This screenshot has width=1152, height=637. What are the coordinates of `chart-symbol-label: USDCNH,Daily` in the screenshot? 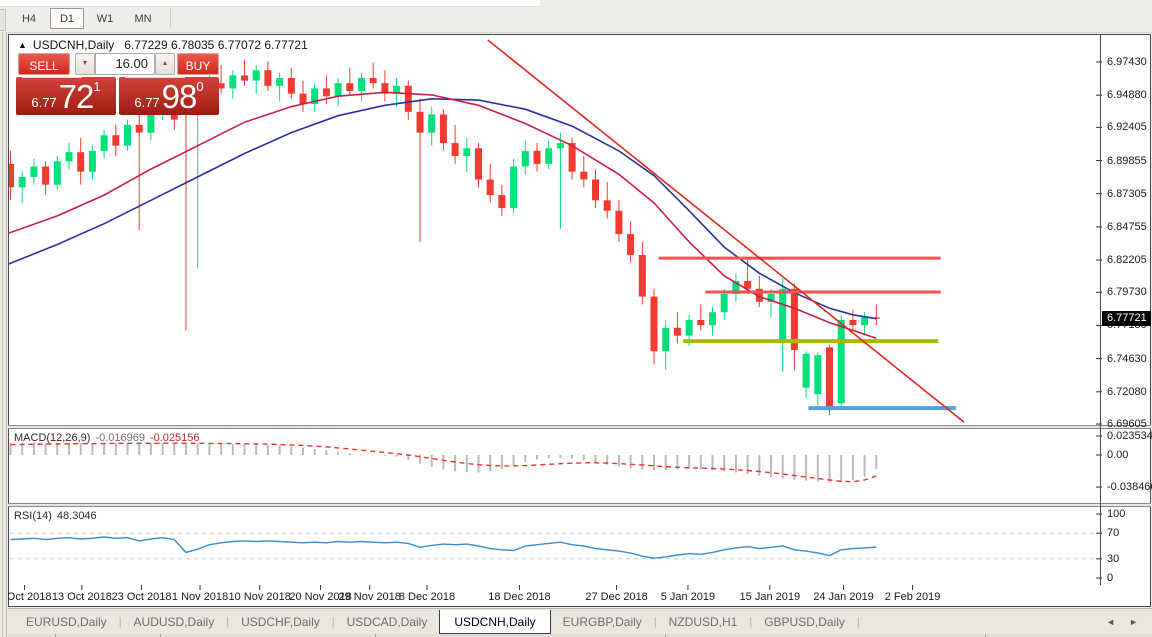 It's located at (73, 45).